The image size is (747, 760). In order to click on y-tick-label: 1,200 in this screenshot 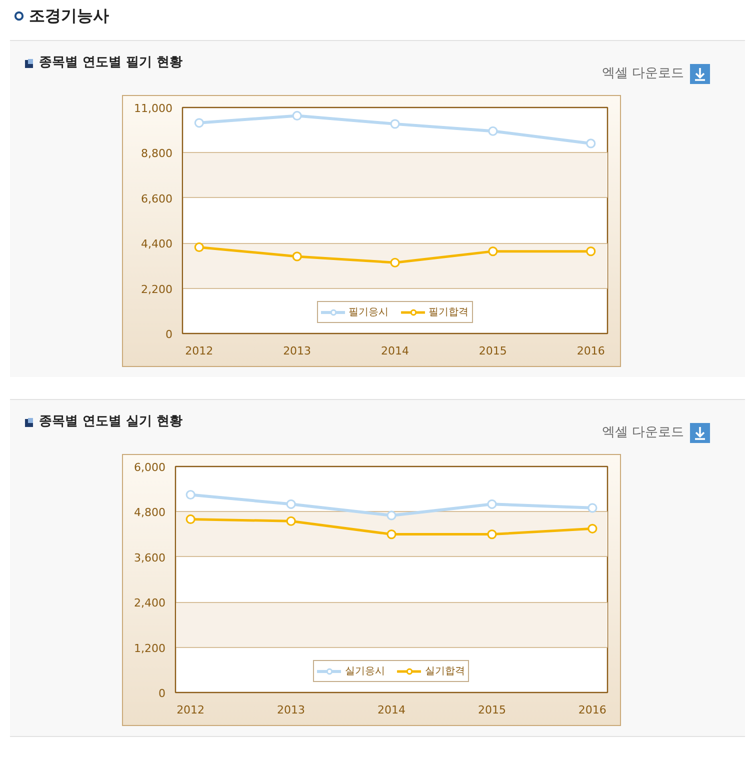, I will do `click(150, 648)`.